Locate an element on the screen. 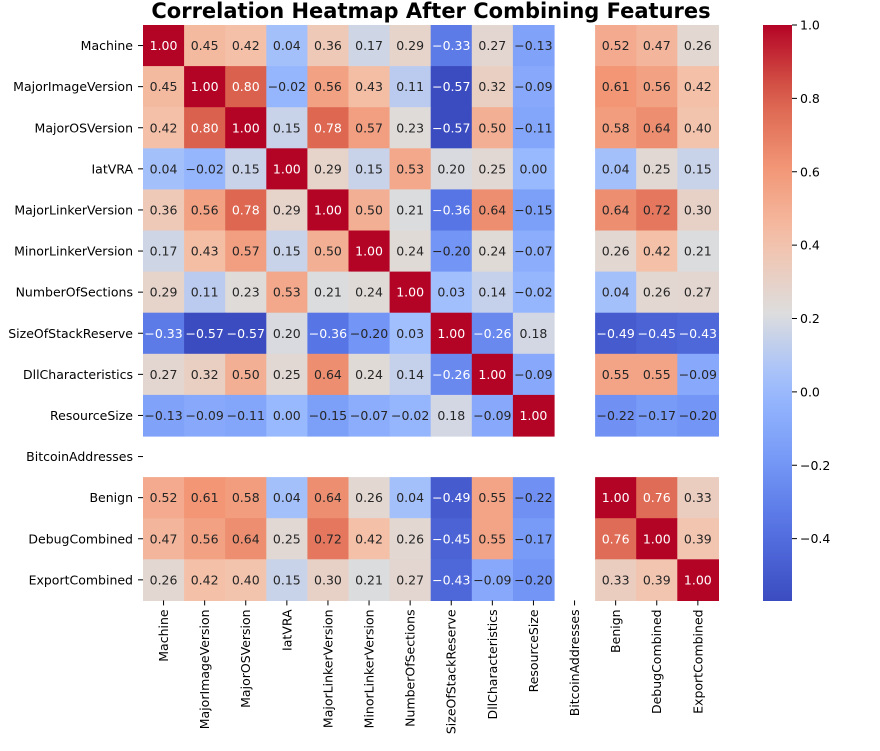 Image resolution: width=880 pixels, height=751 pixels. cell-value-label: 0.24 is located at coordinates (369, 292).